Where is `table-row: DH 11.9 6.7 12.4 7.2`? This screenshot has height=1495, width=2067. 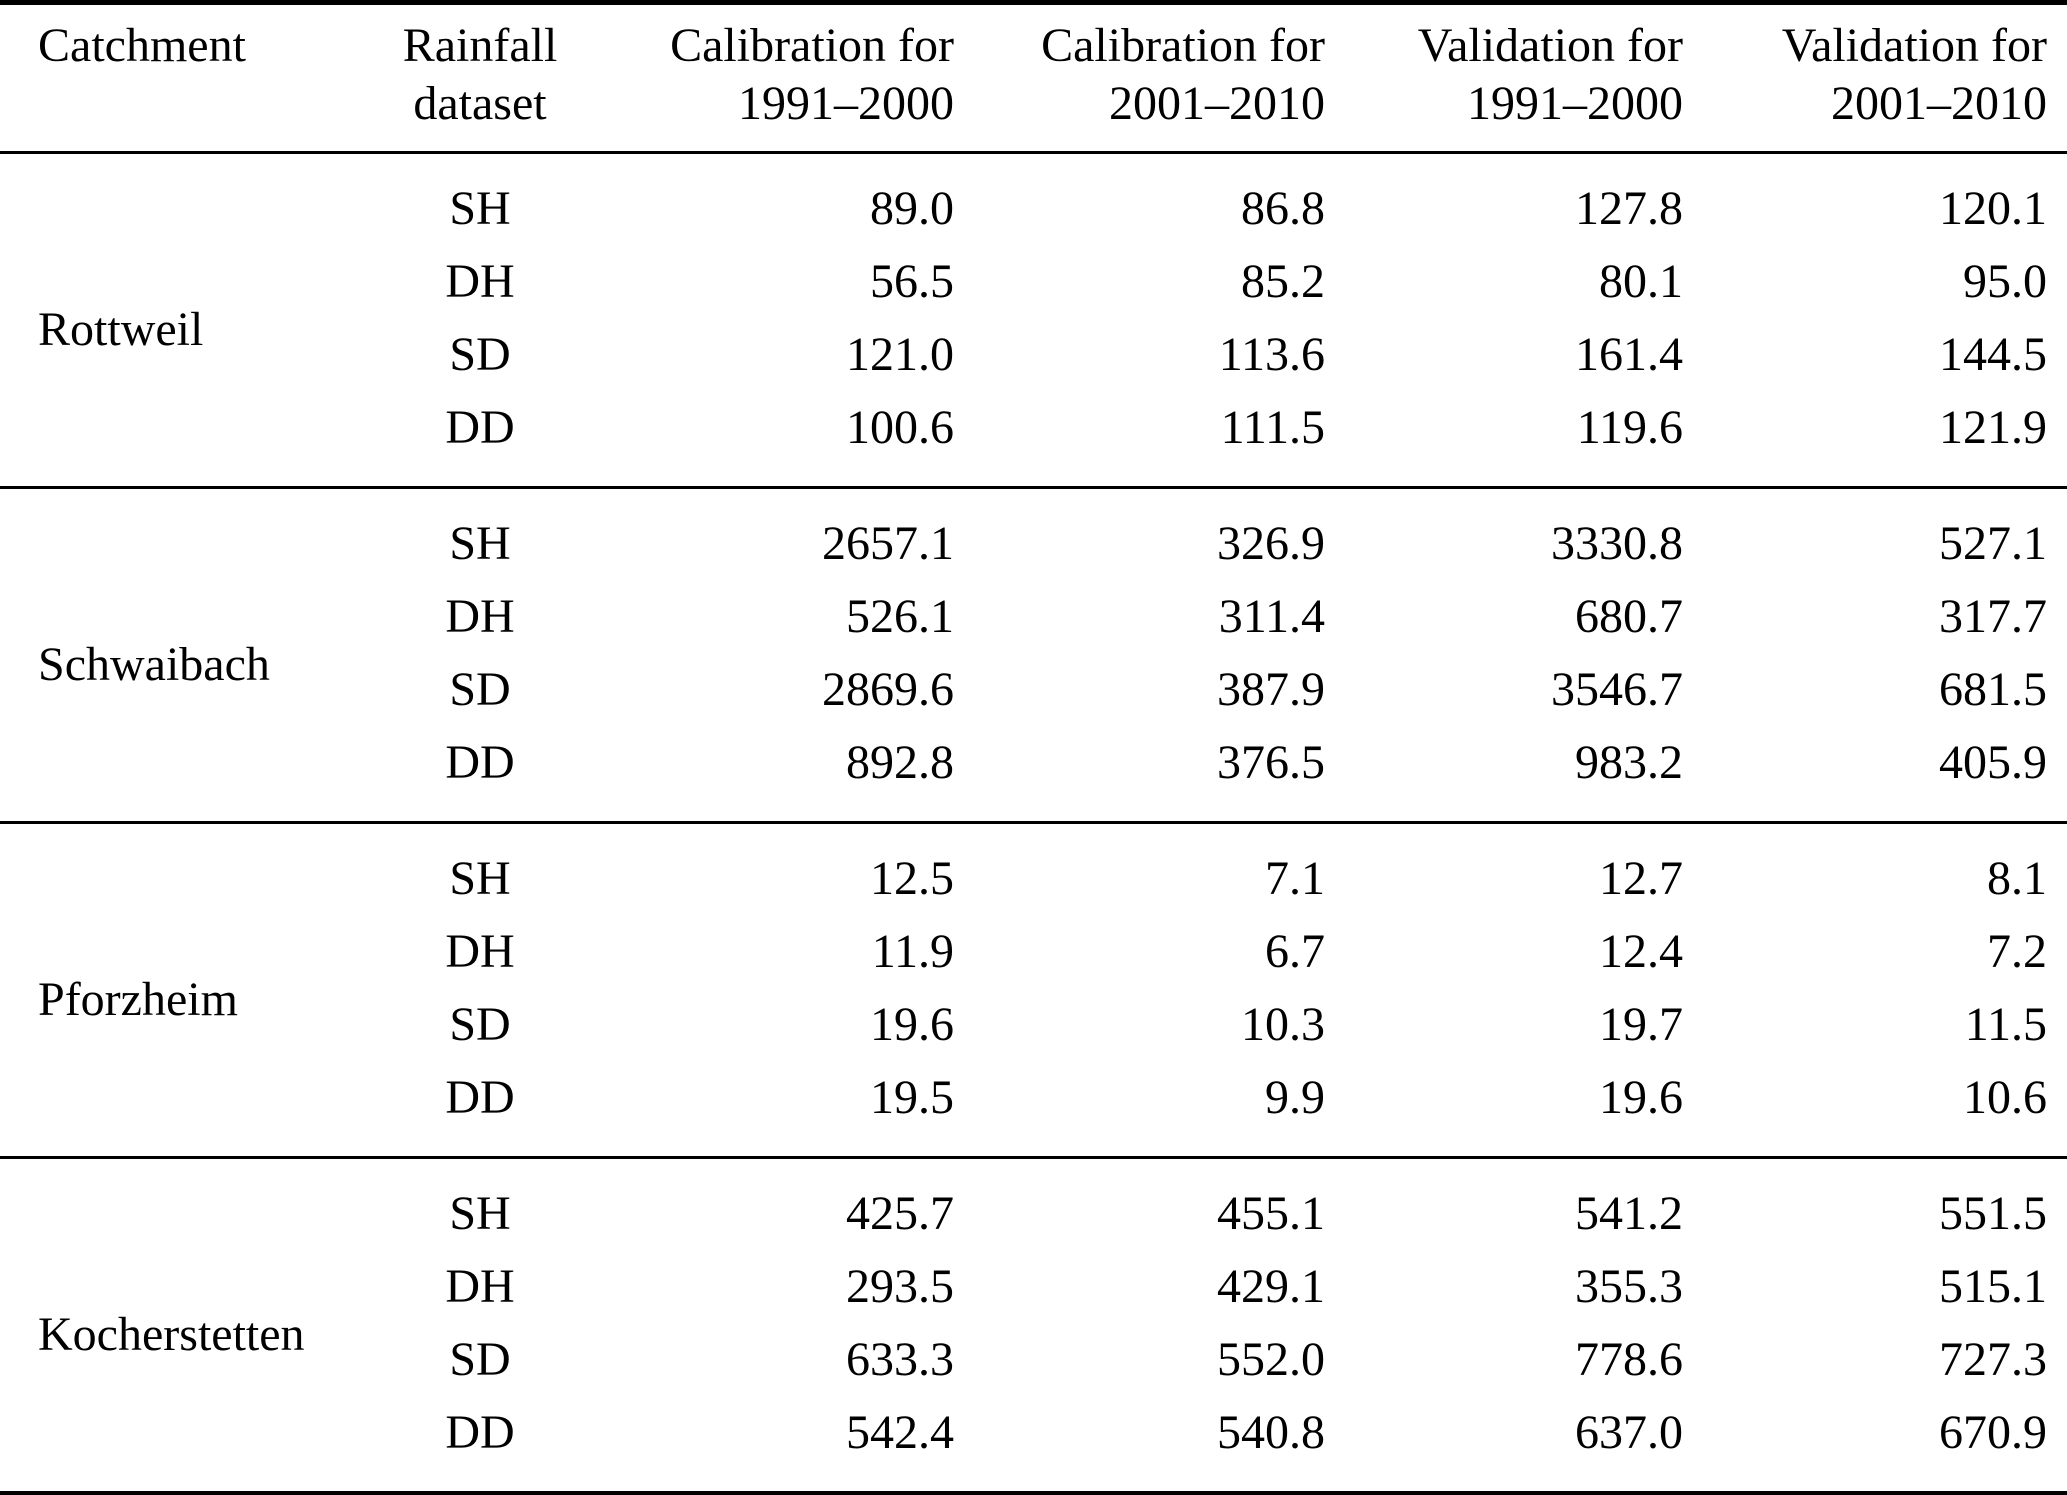
table-row: DH 11.9 6.7 12.4 7.2 is located at coordinates (1033, 951).